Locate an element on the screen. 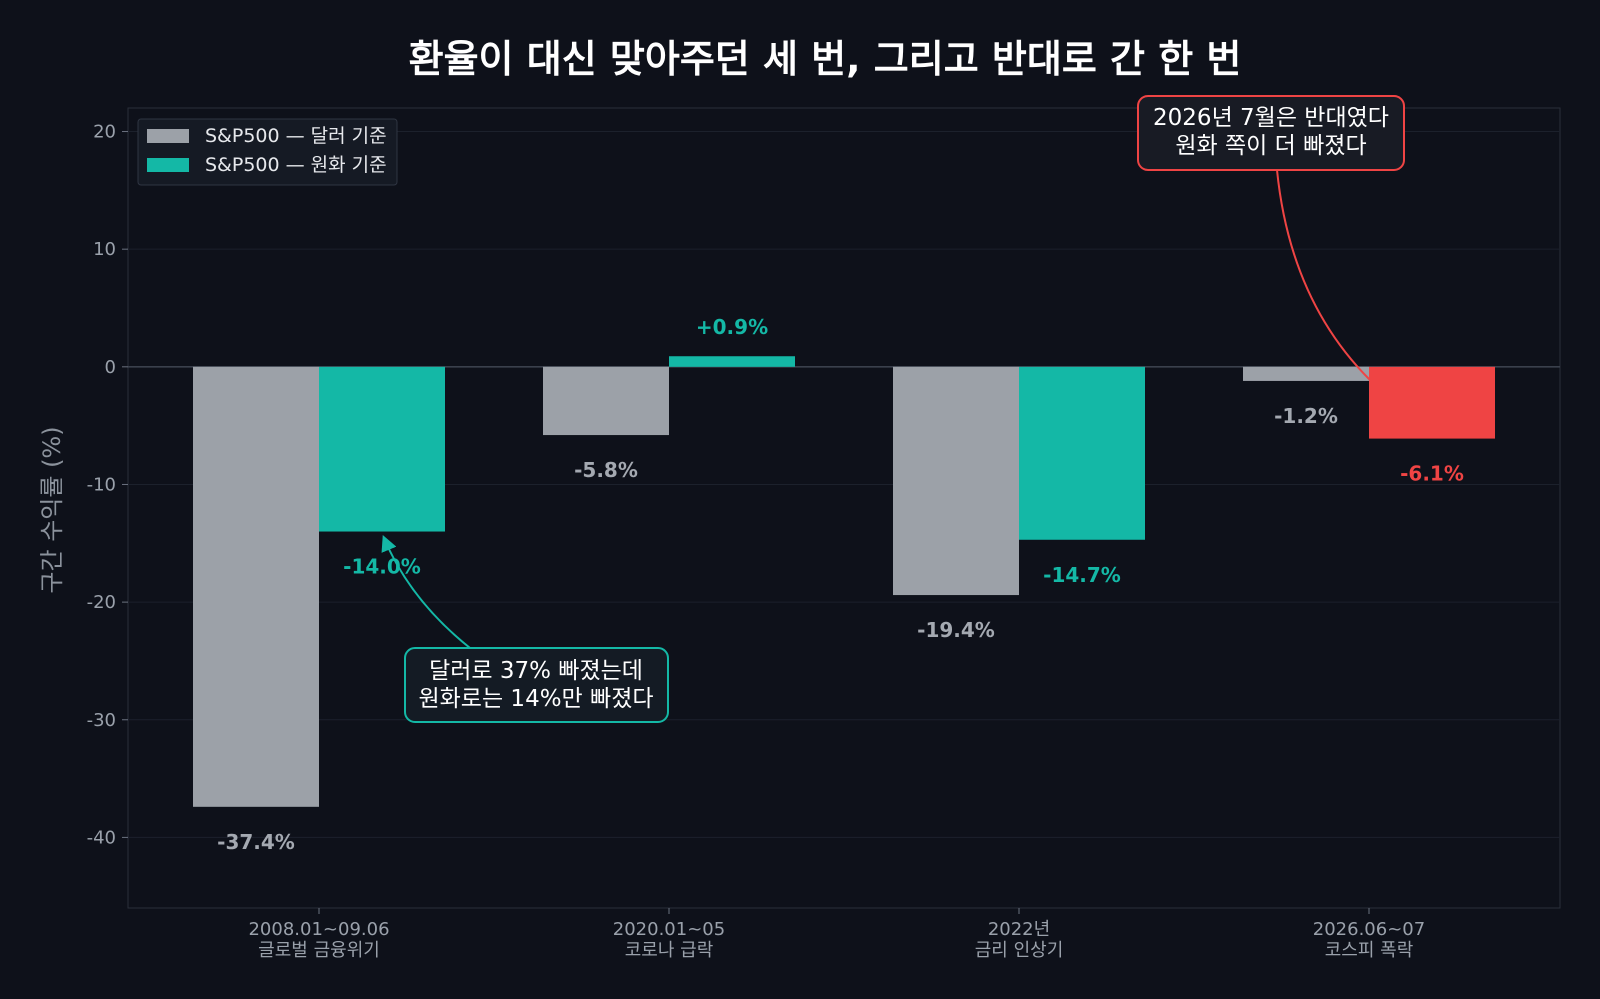  data-label: -37.4% is located at coordinates (256, 842).